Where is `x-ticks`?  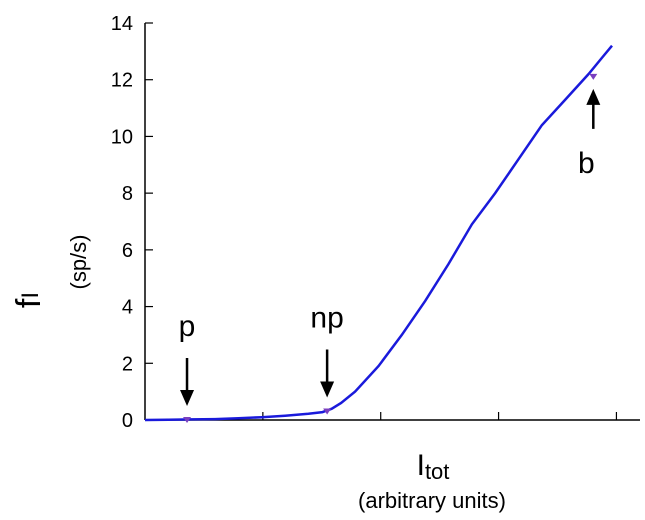
x-ticks is located at coordinates (440, 416).